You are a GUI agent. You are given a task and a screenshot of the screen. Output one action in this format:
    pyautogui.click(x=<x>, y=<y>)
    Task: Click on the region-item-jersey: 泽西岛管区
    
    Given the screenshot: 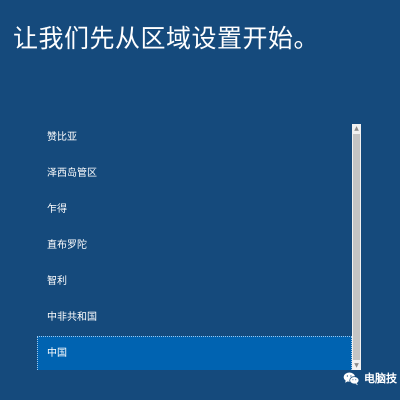 What is the action you would take?
    pyautogui.click(x=72, y=173)
    